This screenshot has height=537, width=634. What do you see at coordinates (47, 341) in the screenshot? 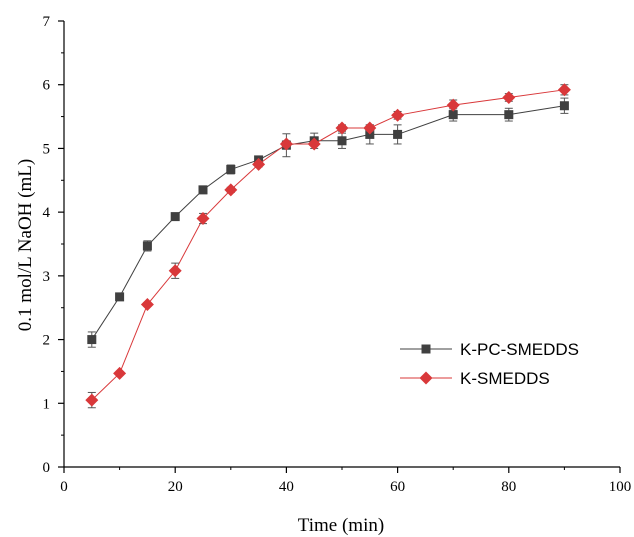
I see `y-tick-label: 2` at bounding box center [47, 341].